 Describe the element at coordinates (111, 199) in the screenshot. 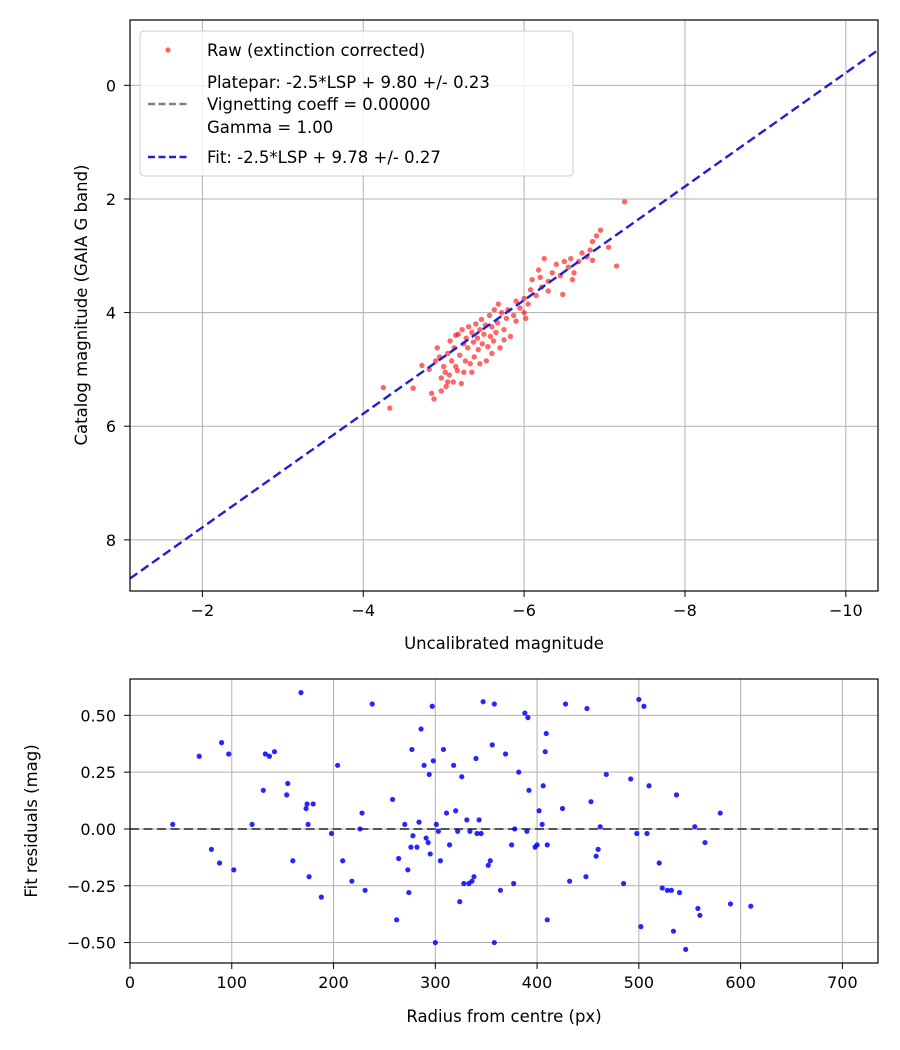

I see `top-y-tick-label: 2` at that location.